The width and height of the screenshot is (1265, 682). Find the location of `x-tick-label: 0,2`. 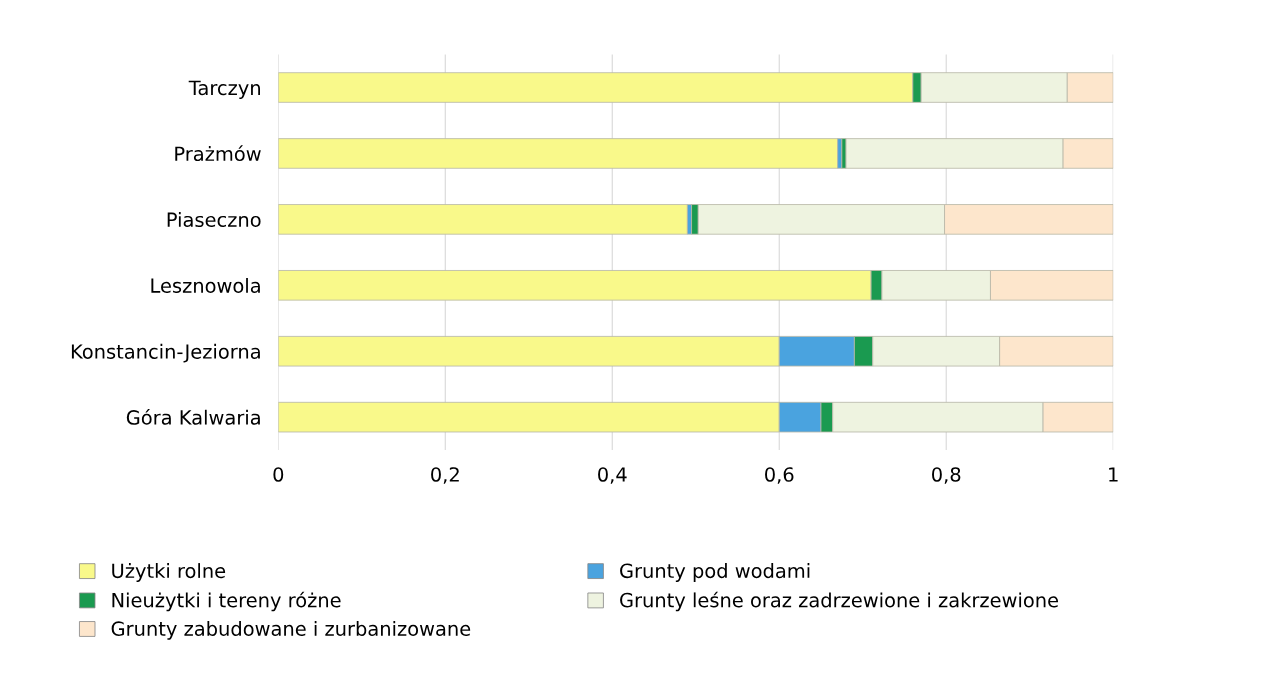

x-tick-label: 0,2 is located at coordinates (445, 475).